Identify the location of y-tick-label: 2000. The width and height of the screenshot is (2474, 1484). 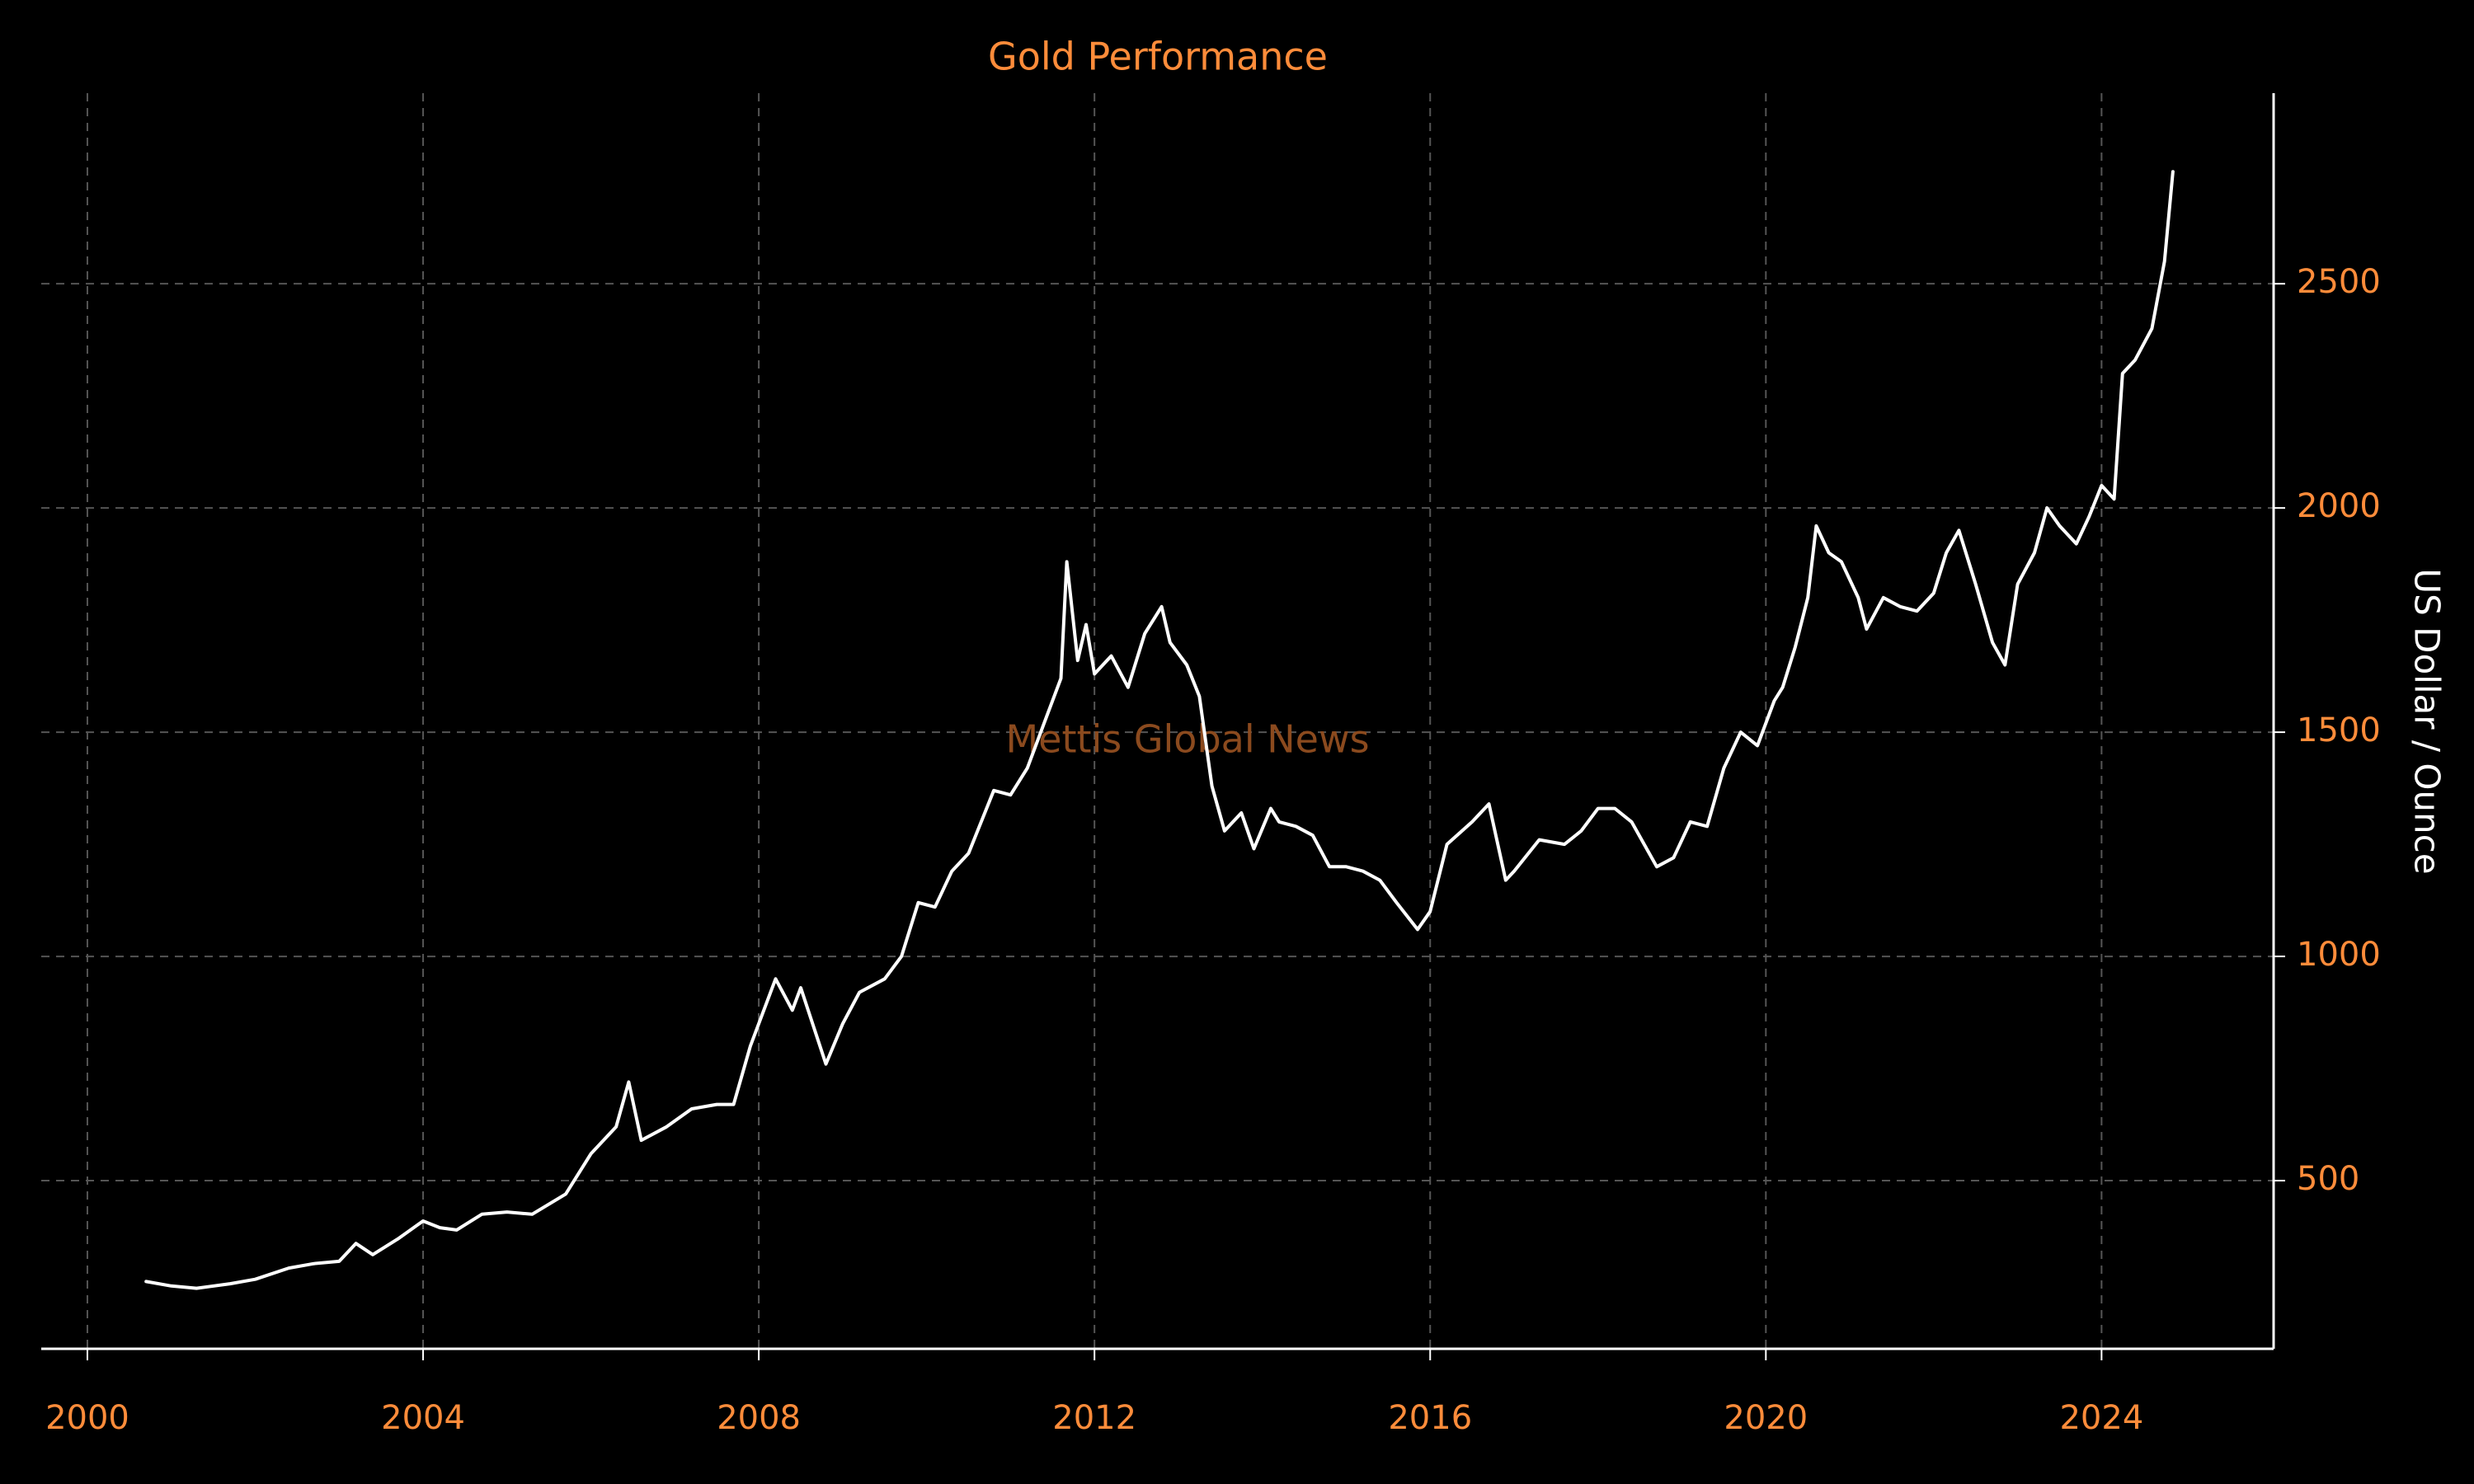
(2339, 506).